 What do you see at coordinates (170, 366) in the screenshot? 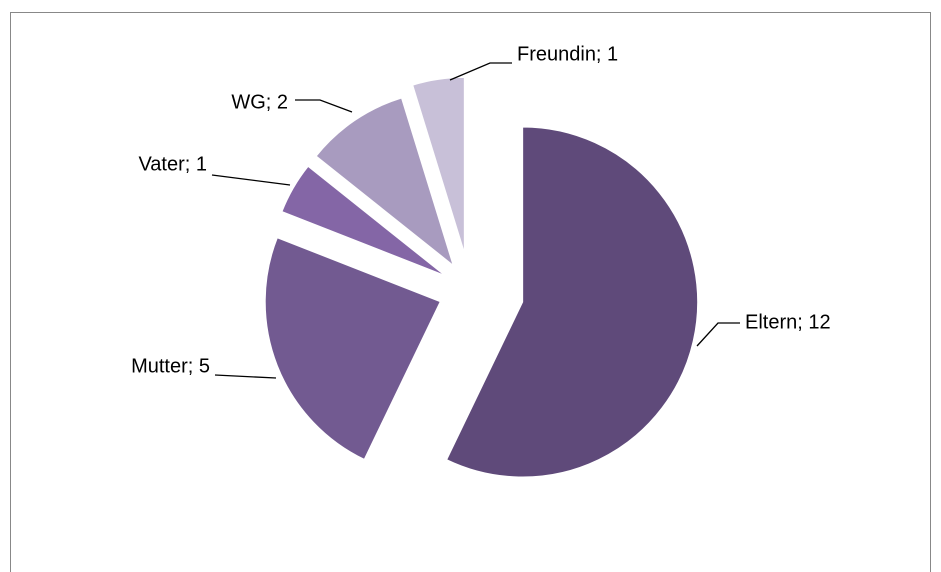
I see `data-label: Mutter; 5` at bounding box center [170, 366].